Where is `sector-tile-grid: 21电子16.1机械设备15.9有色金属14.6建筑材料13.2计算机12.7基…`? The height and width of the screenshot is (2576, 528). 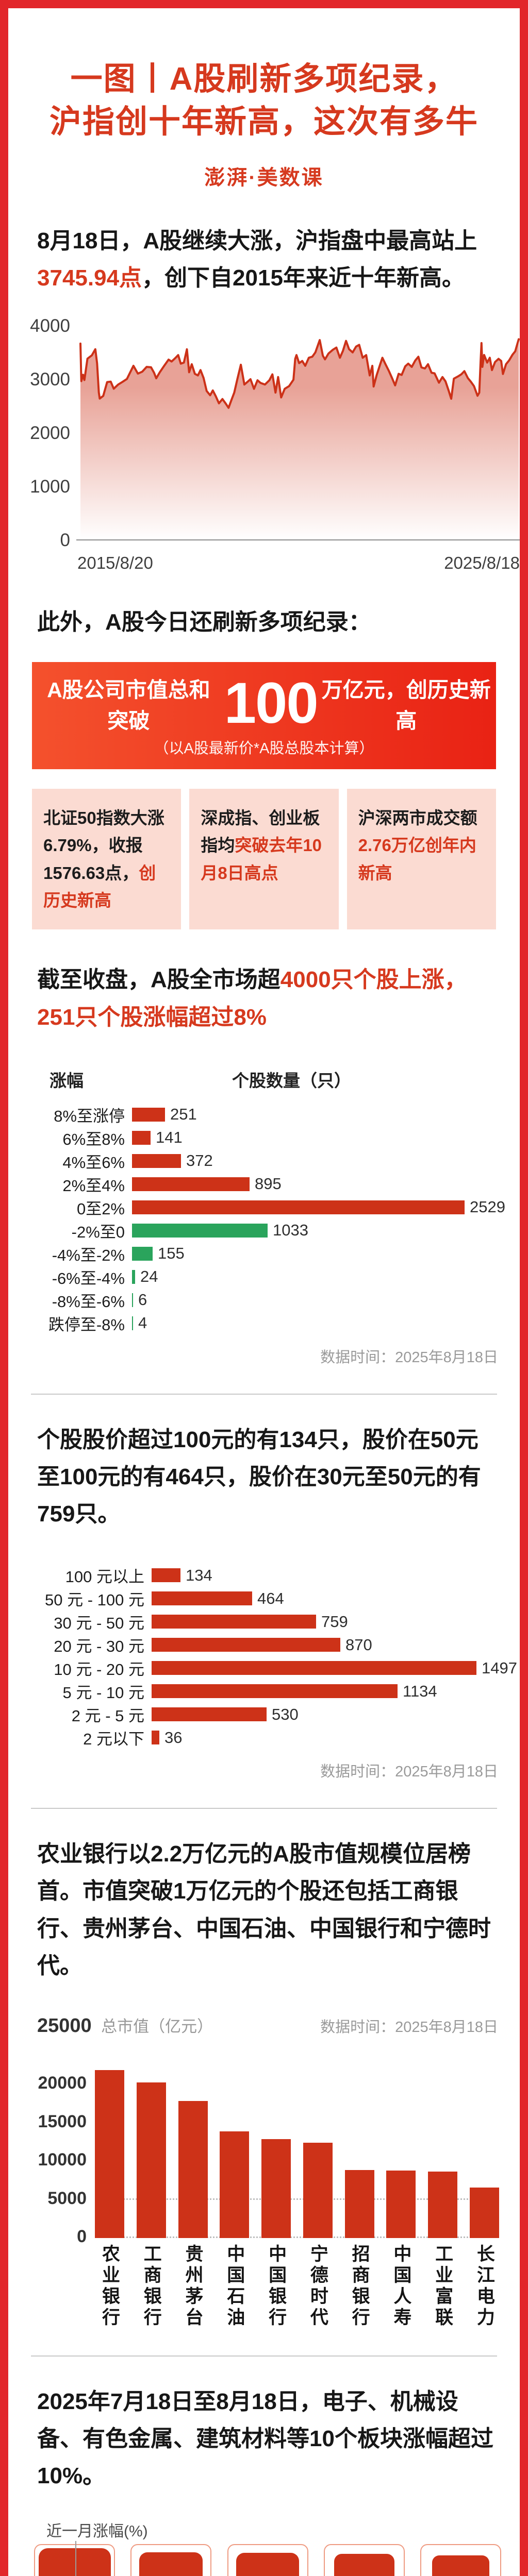 sector-tile-grid: 21电子16.1机械设备15.9有色金属14.6建筑材料13.2计算机12.7基… is located at coordinates (267, 2560).